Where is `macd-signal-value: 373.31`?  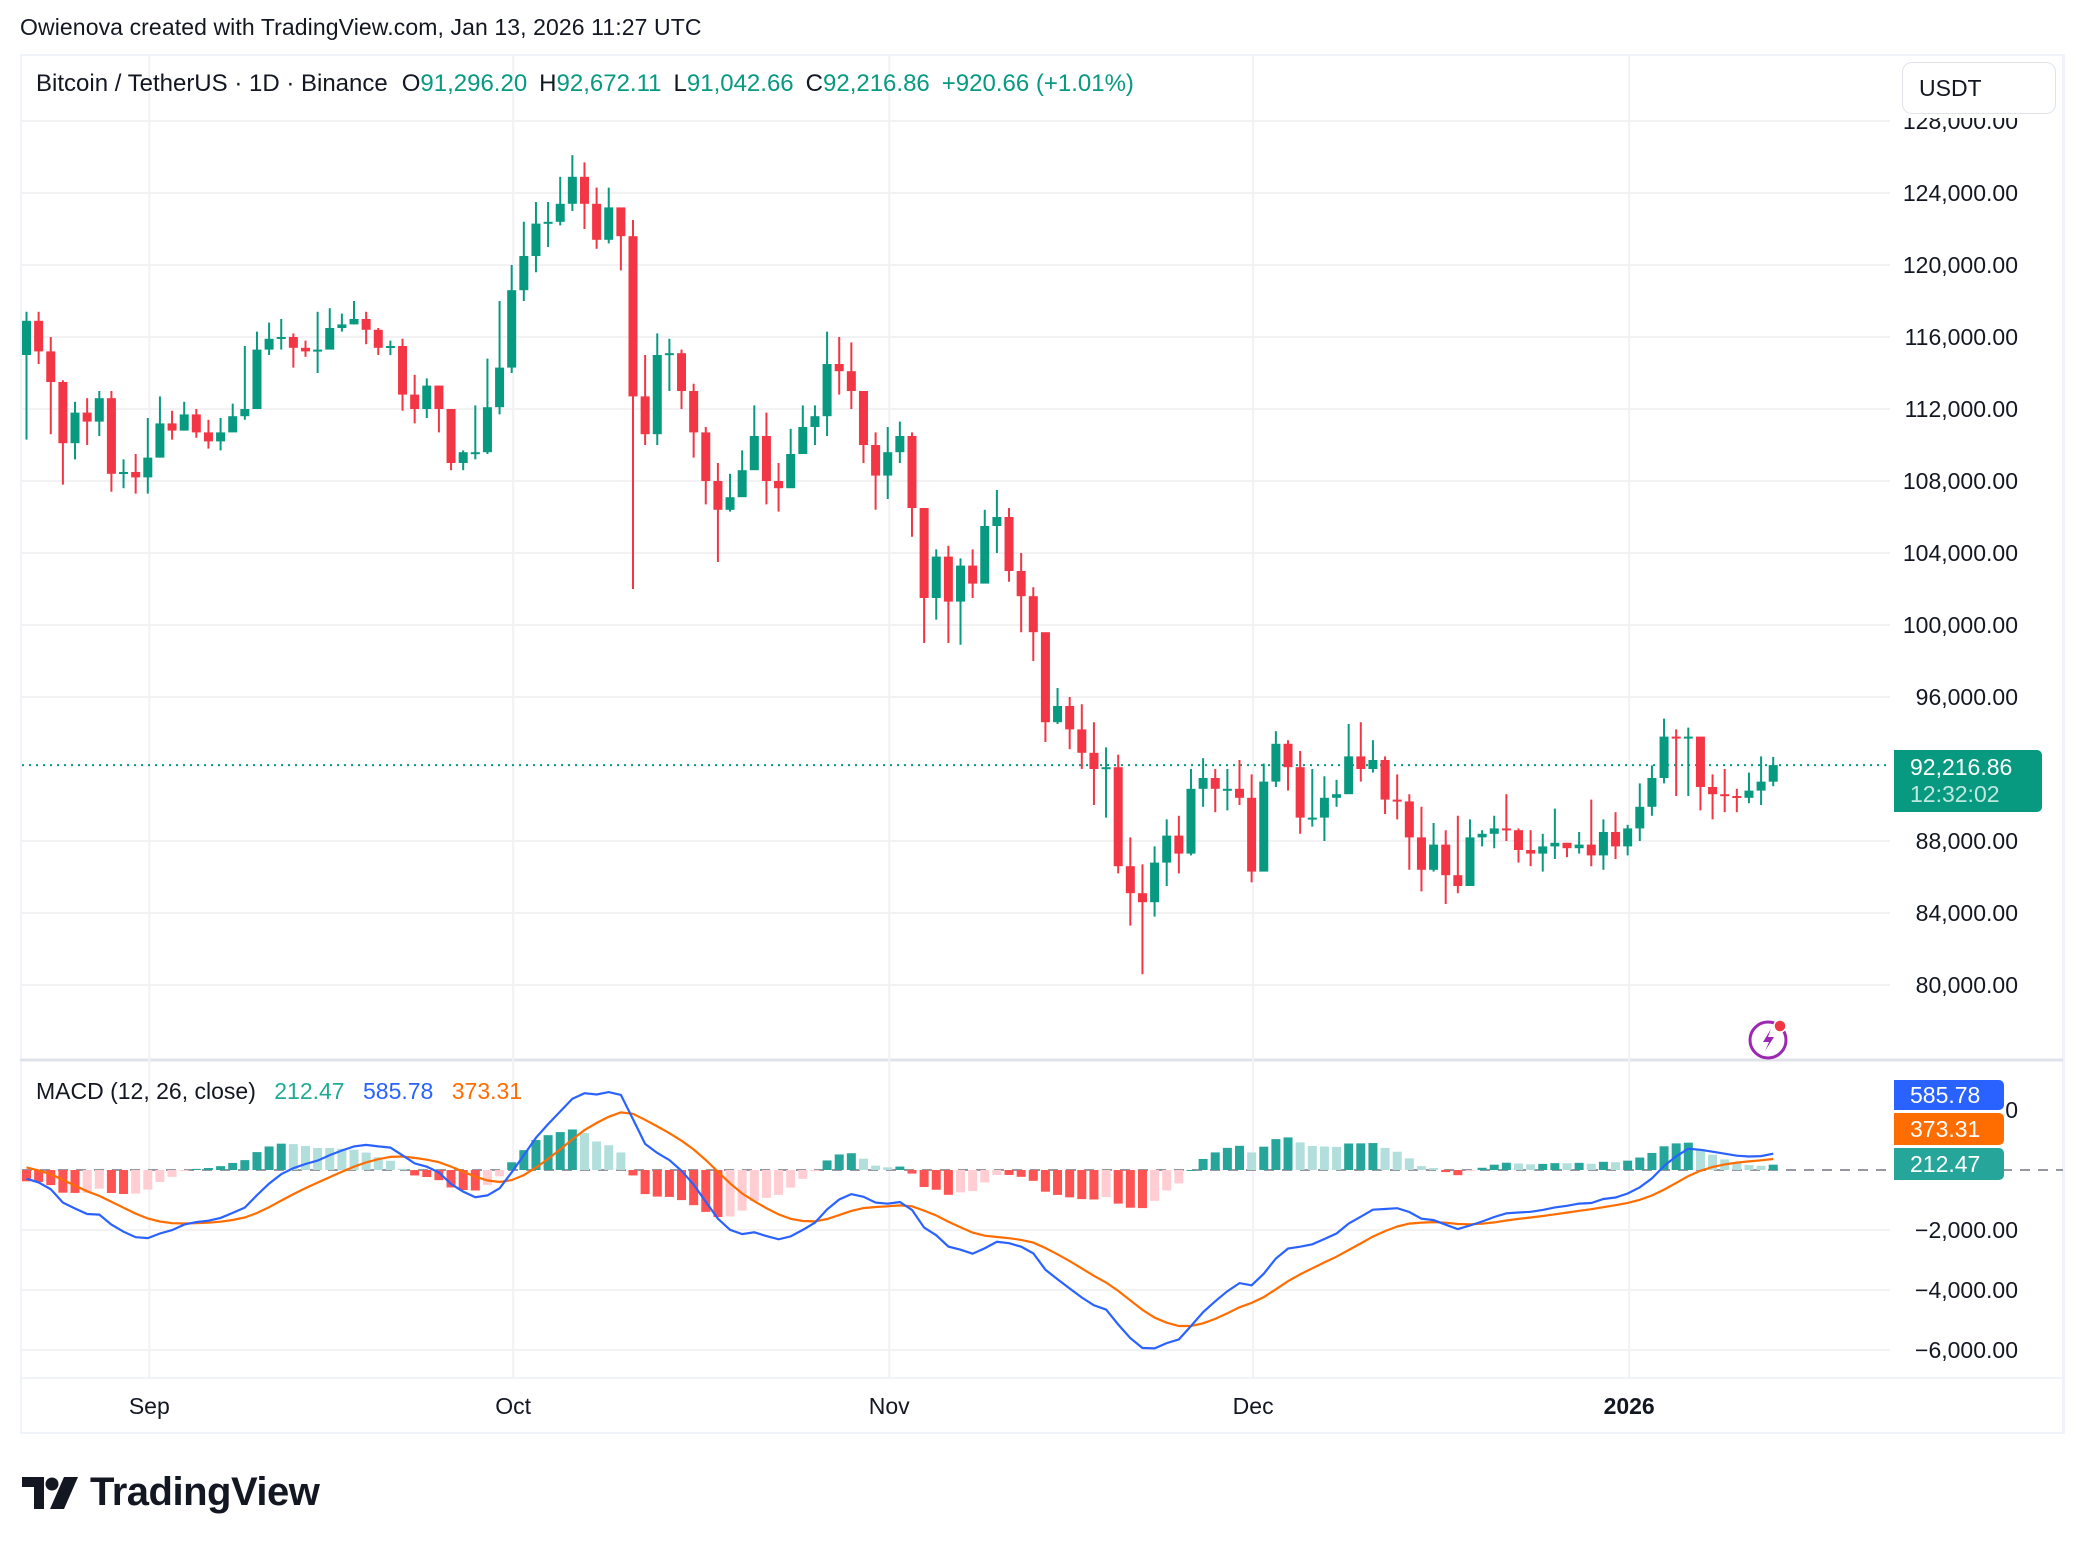
macd-signal-value: 373.31 is located at coordinates (487, 1091).